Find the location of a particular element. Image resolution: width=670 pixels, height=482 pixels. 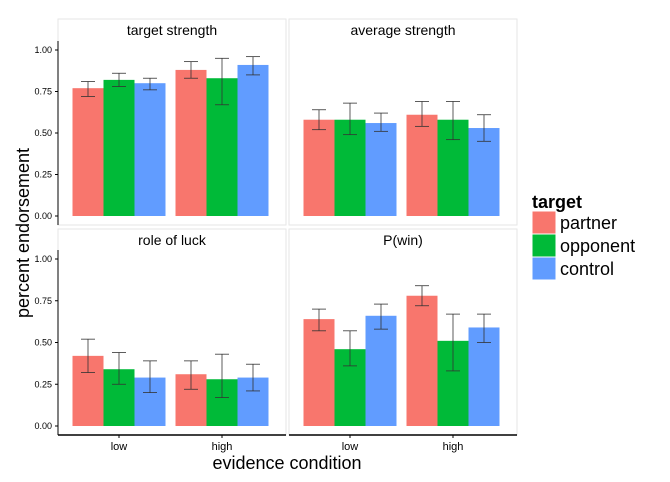

panel-title: role of luck is located at coordinates (172, 240).